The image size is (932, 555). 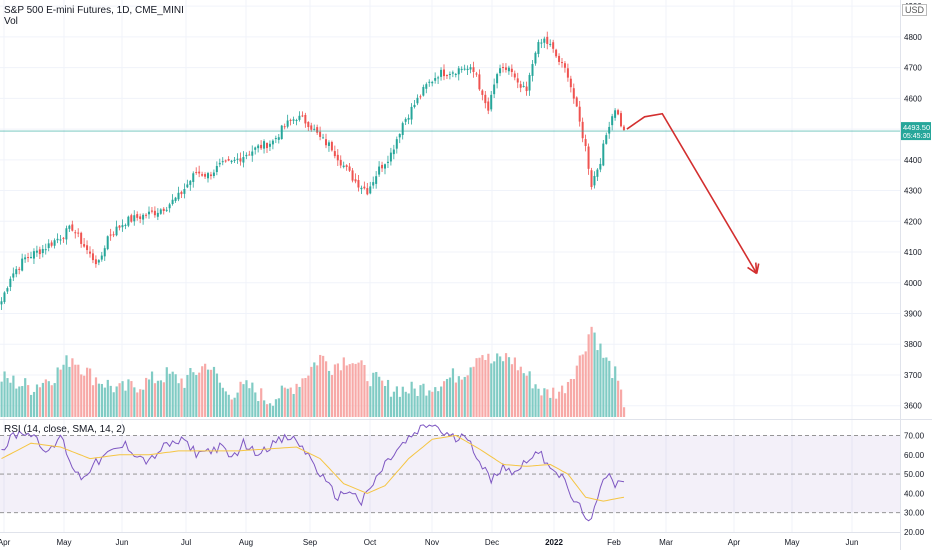 I want to click on time-tick-label: Nov, so click(x=432, y=542).